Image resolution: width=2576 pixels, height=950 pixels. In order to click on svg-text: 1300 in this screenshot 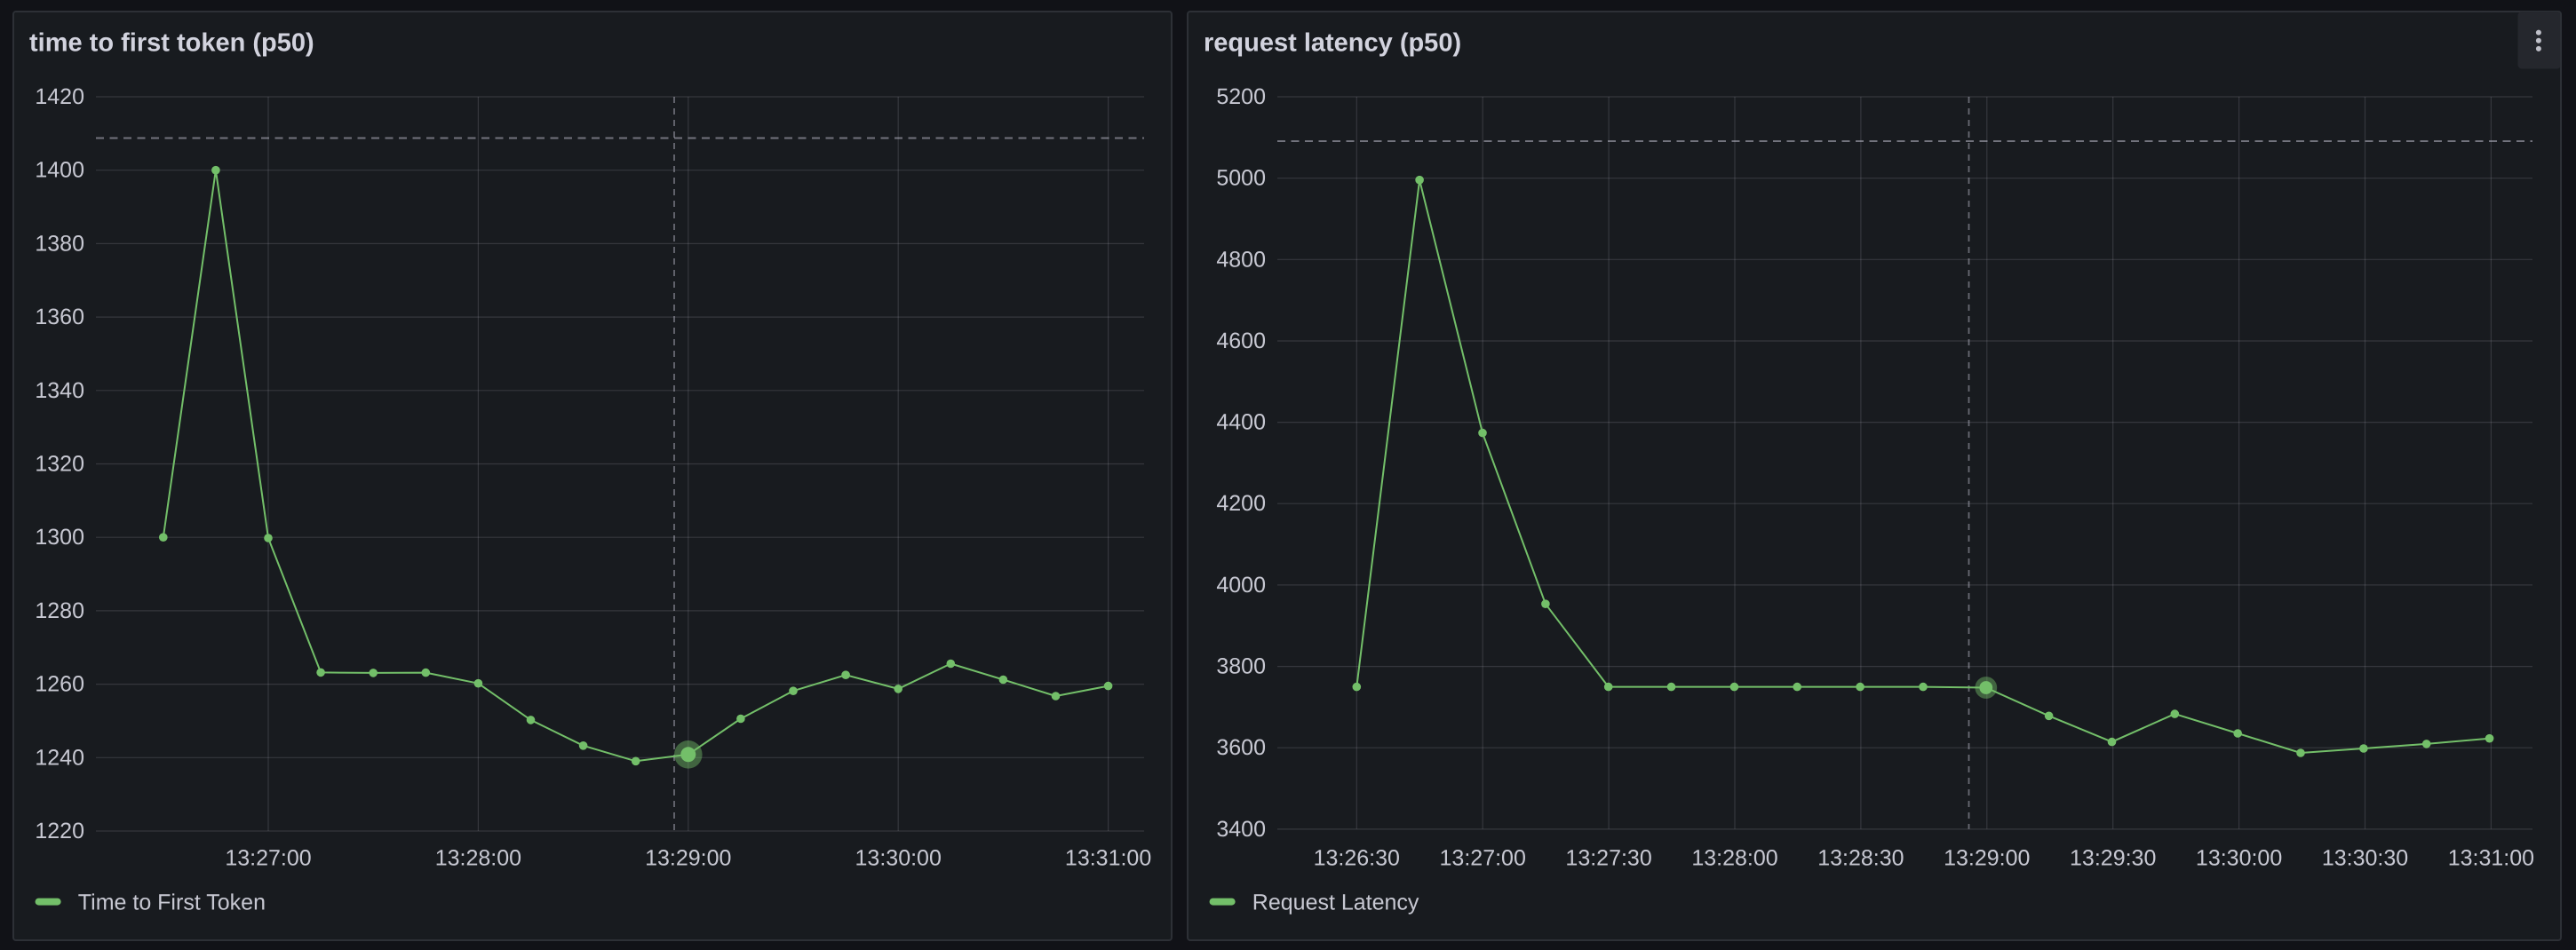, I will do `click(59, 537)`.